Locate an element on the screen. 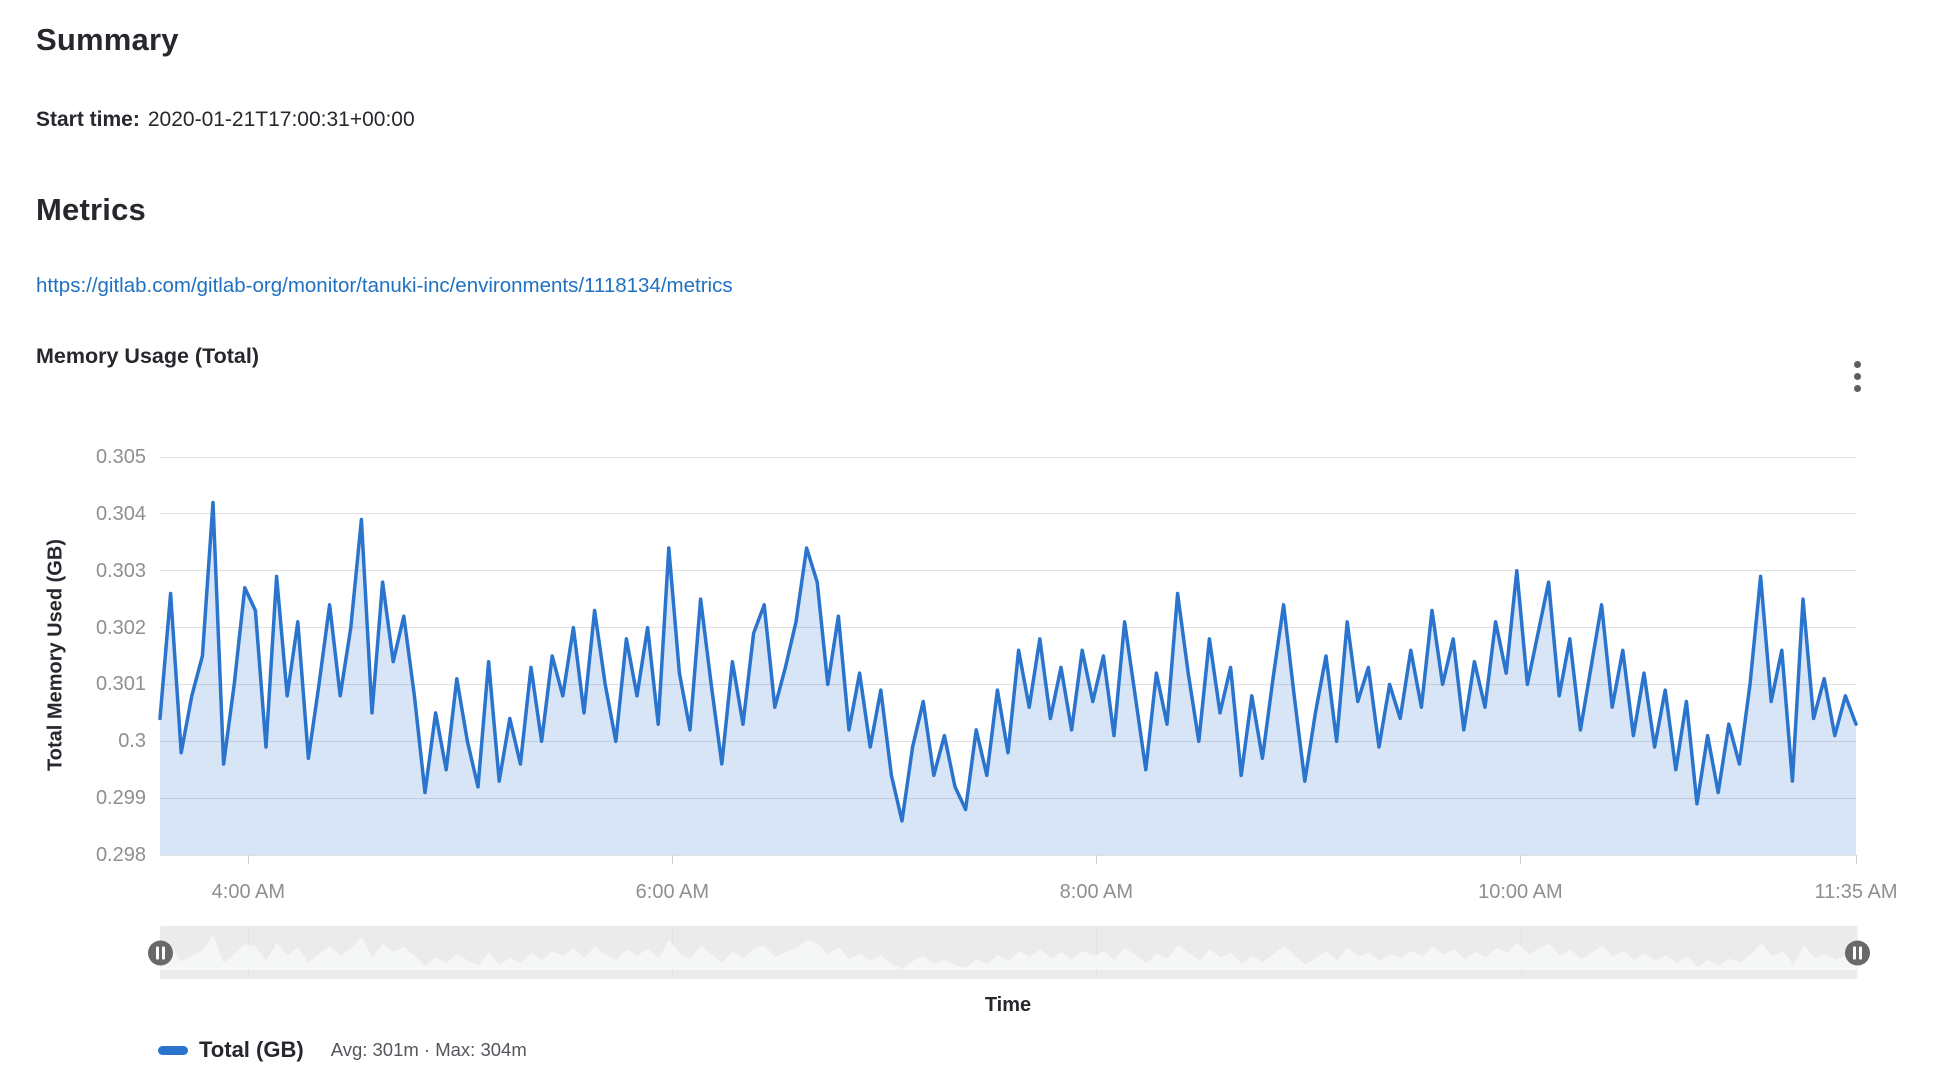 The image size is (1942, 1070). scrubber-handle-left-drag-handle-icon is located at coordinates (160, 952).